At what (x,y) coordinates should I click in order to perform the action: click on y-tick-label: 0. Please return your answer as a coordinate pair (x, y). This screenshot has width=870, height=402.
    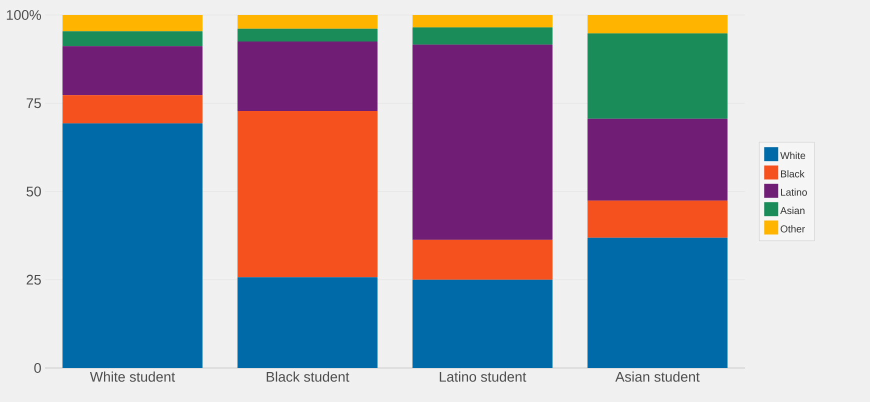
    Looking at the image, I should click on (37, 368).